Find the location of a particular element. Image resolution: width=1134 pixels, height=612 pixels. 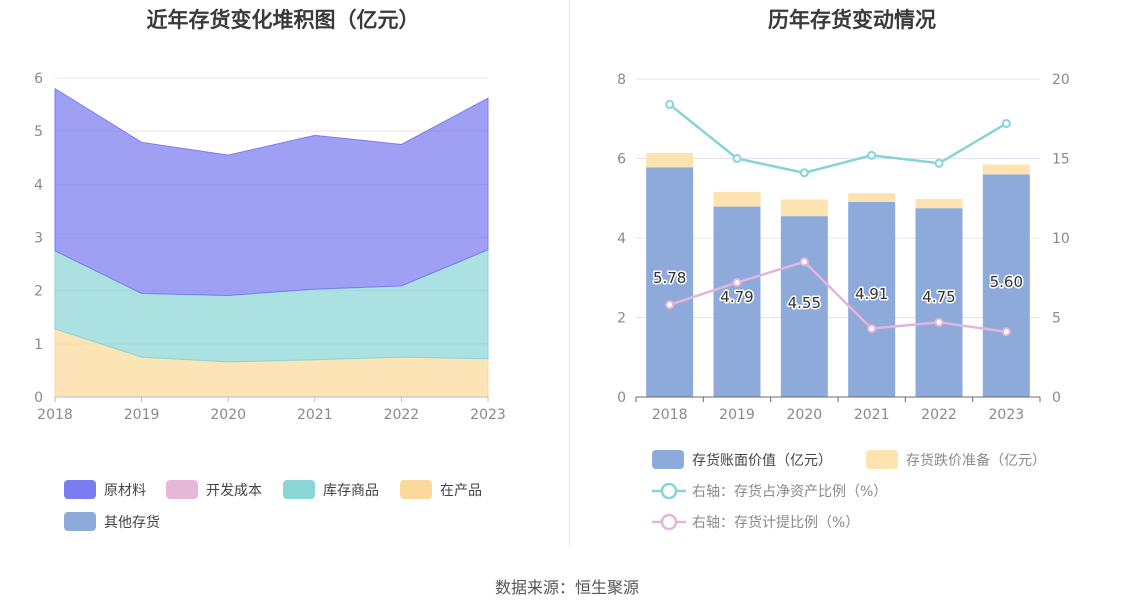

bar-value-label: 4.75 is located at coordinates (938, 297).